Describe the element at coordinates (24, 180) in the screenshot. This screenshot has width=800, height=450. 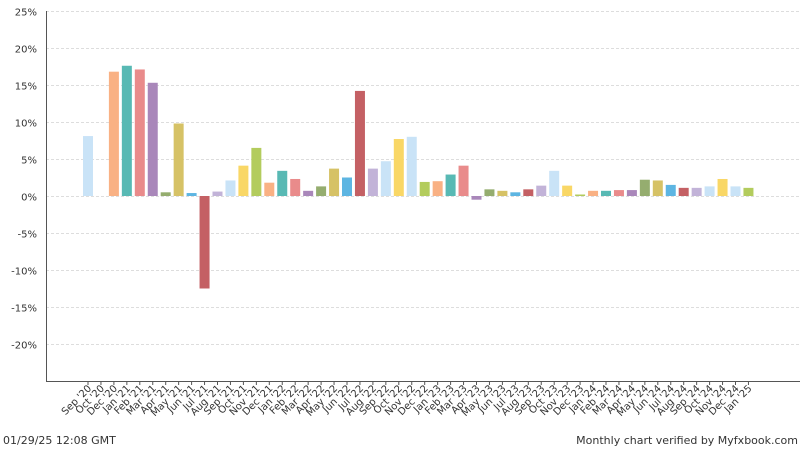
I see `y-tick-labels: -20% -15% -10% -5% 0% 5% 10% 15% 20% 25%` at that location.